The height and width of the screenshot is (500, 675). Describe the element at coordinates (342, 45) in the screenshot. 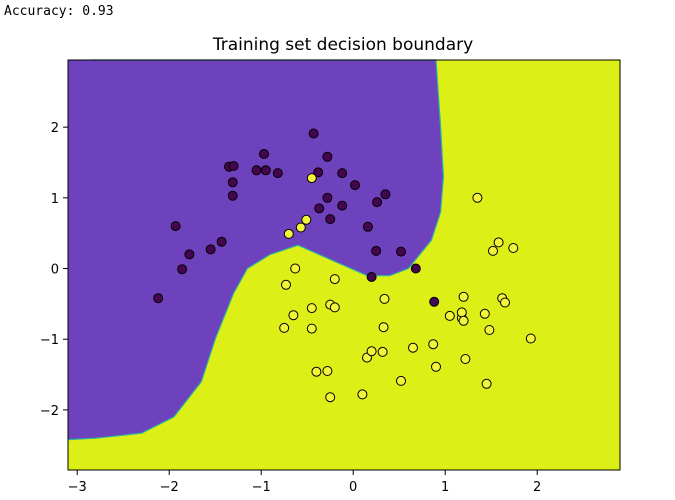

I see `chart-title: Training set decision boundary` at that location.